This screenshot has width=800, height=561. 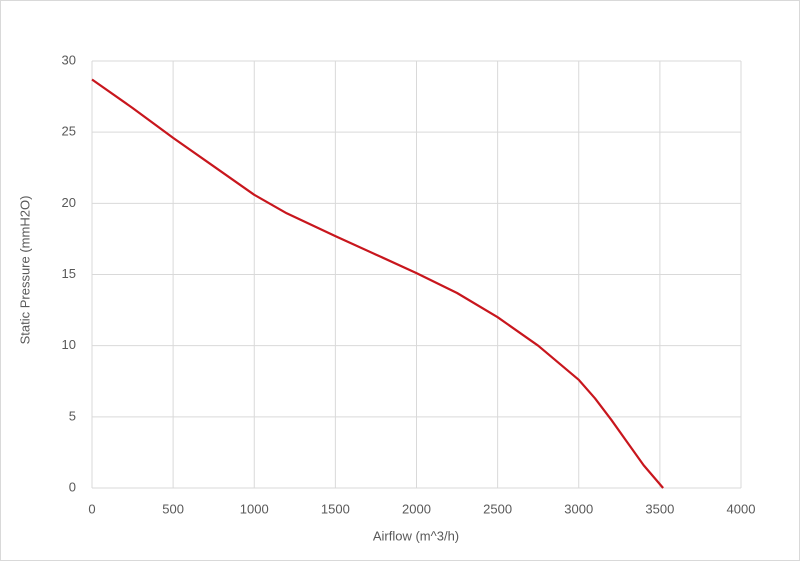 I want to click on y-tick-label: 15, so click(x=69, y=273).